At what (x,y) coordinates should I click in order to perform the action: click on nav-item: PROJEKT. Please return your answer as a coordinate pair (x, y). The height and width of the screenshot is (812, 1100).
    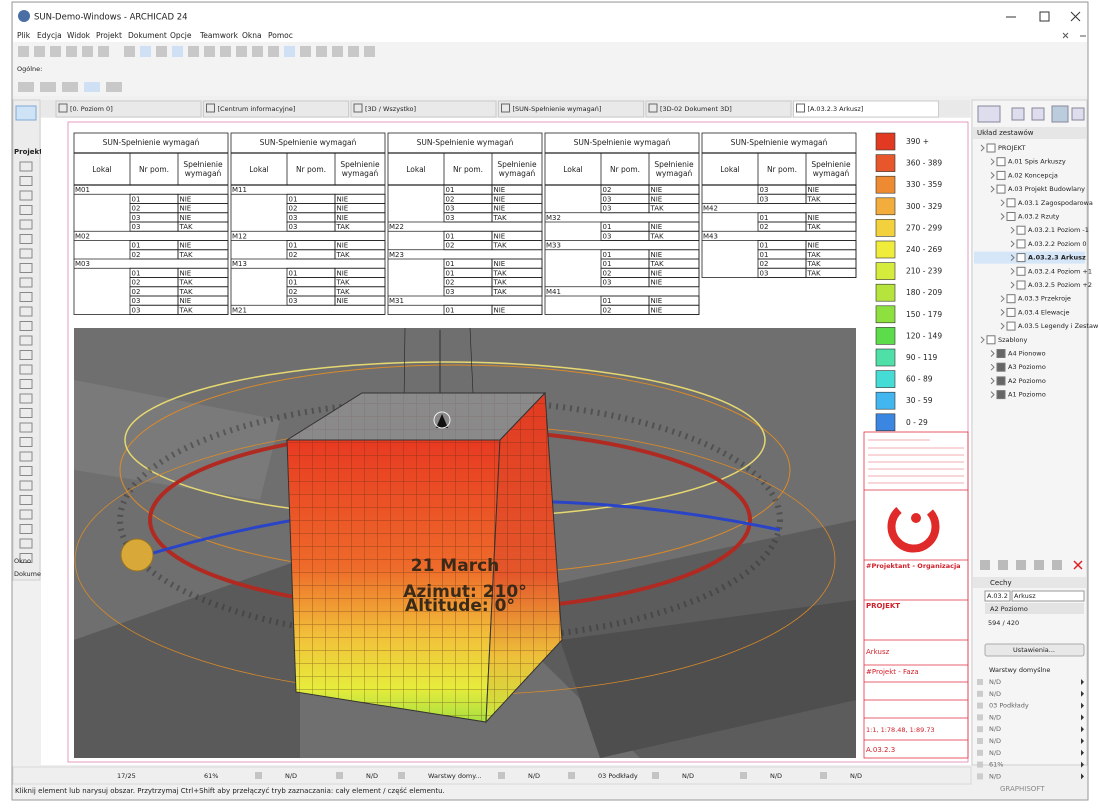
    Looking at the image, I should click on (1011, 148).